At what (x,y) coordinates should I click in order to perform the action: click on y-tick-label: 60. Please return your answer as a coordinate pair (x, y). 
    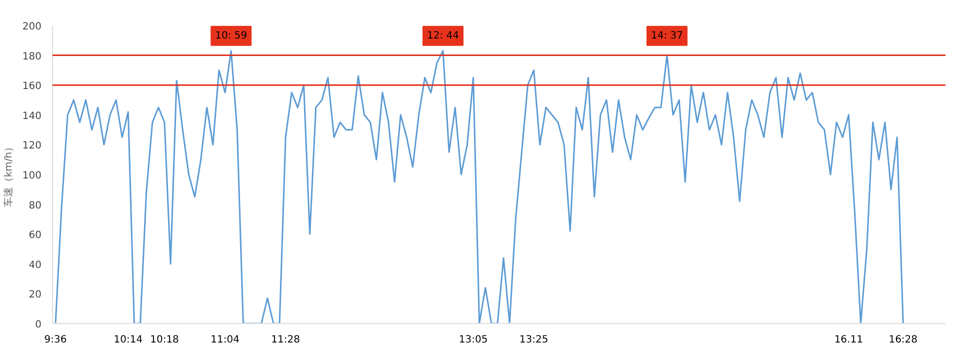
    Looking at the image, I should click on (35, 236).